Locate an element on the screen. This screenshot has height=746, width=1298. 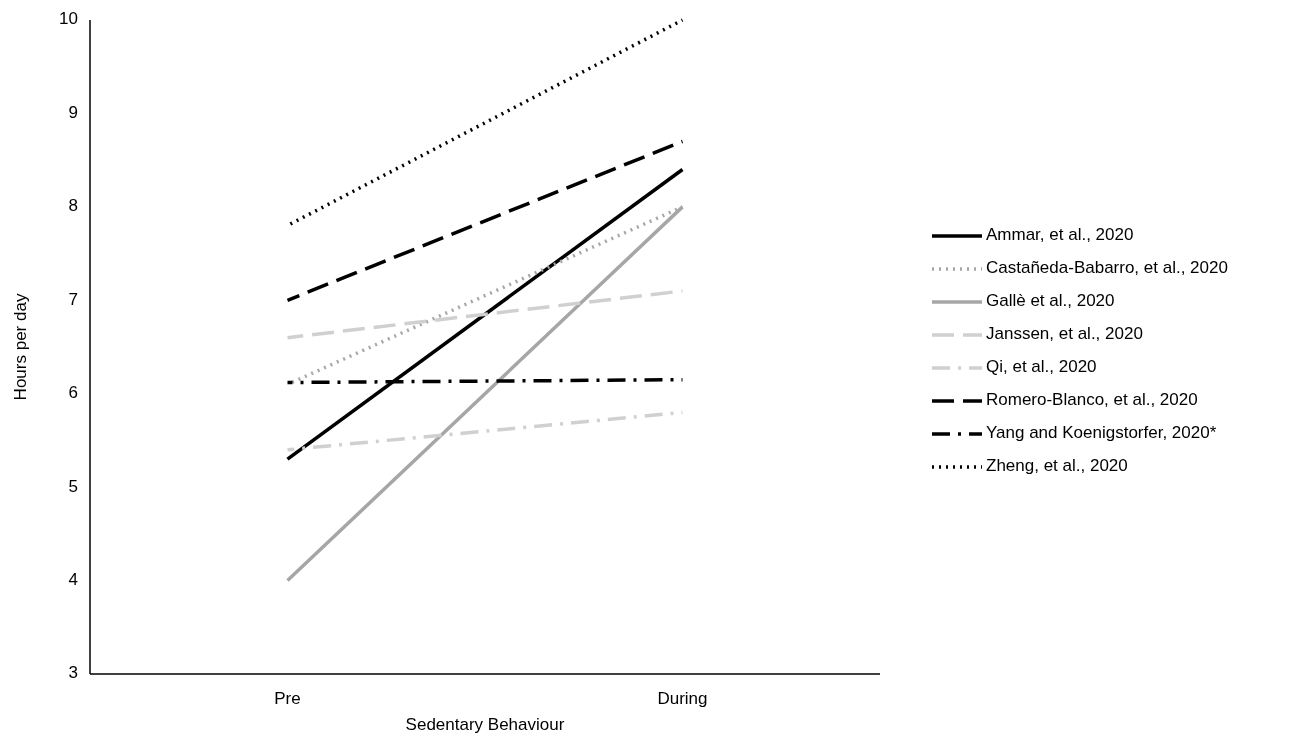
legend-label: Gallè et al., 2020 is located at coordinates (1050, 301).